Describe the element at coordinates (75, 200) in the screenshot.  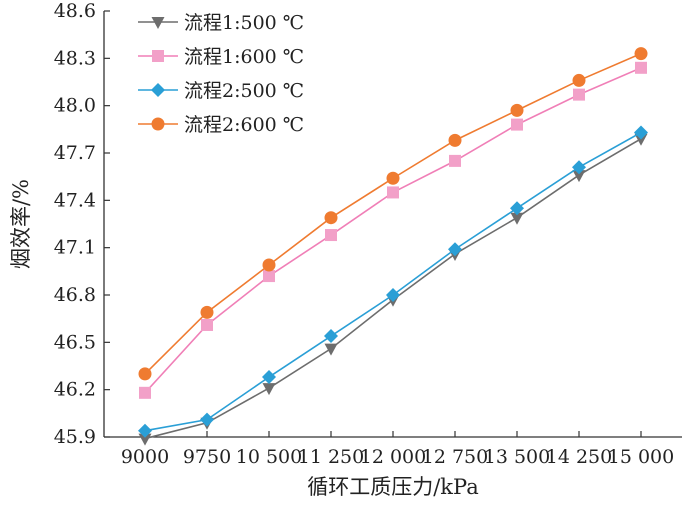
I see `y-tick-label: 47.4` at that location.